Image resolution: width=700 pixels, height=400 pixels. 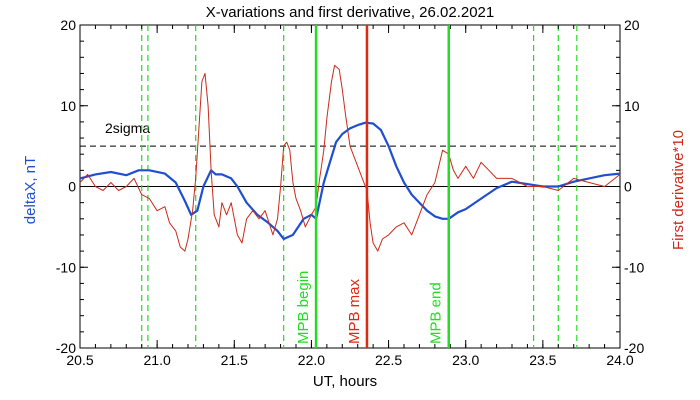 What do you see at coordinates (619, 360) in the screenshot?
I see `x-tick-label-7: 24.0` at bounding box center [619, 360].